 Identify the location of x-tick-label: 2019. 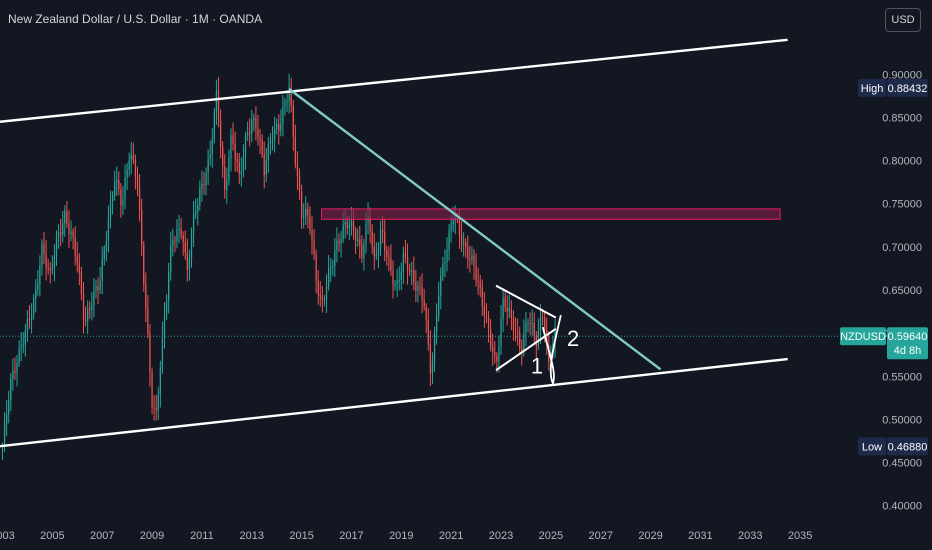
(401, 536).